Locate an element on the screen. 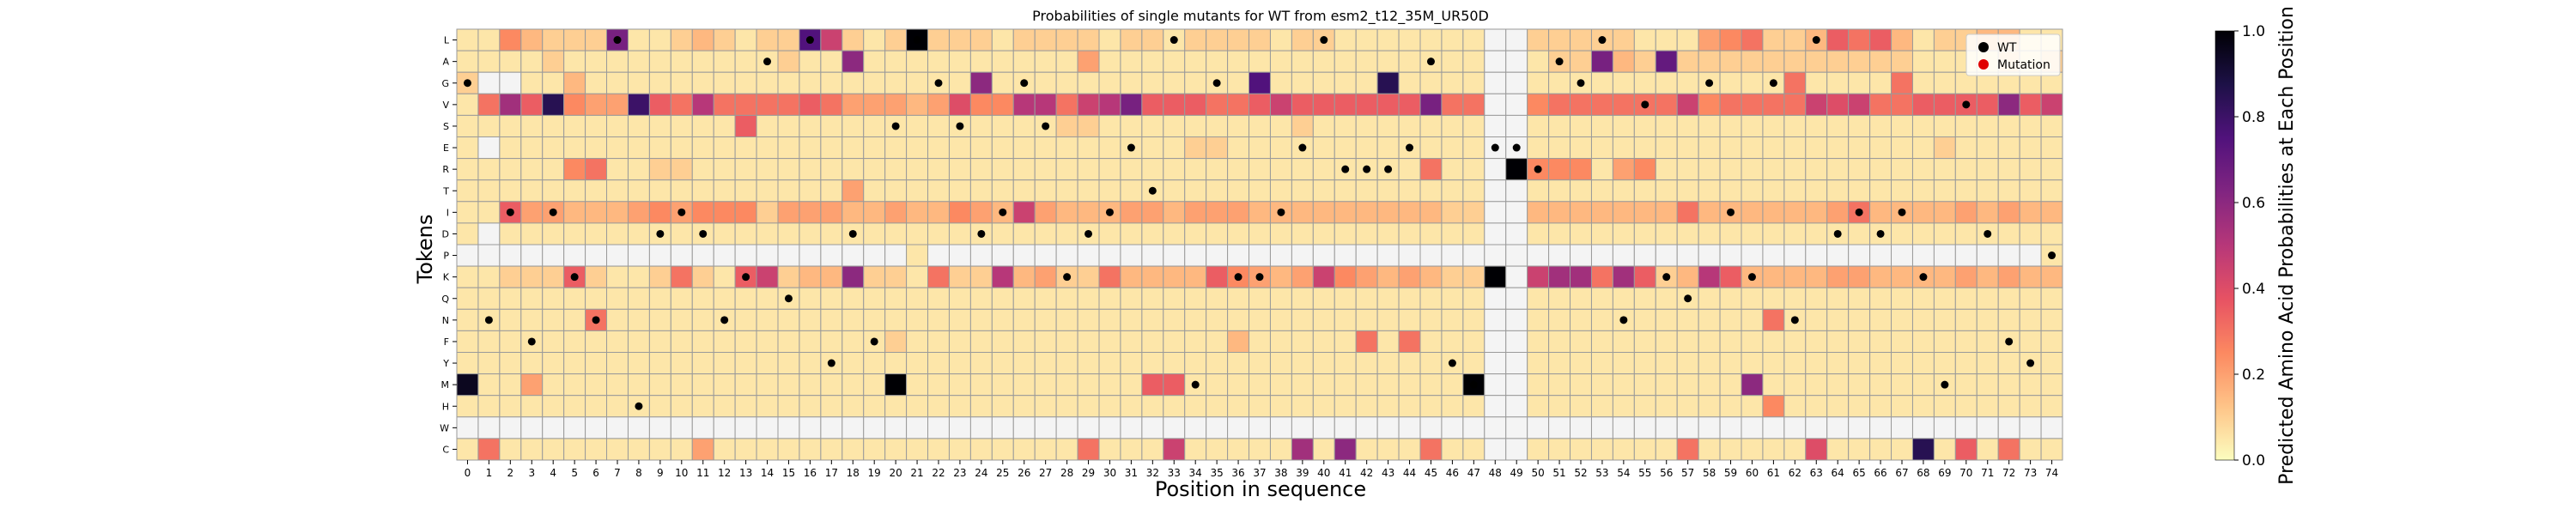  x-tick-label: 66 is located at coordinates (1880, 473).